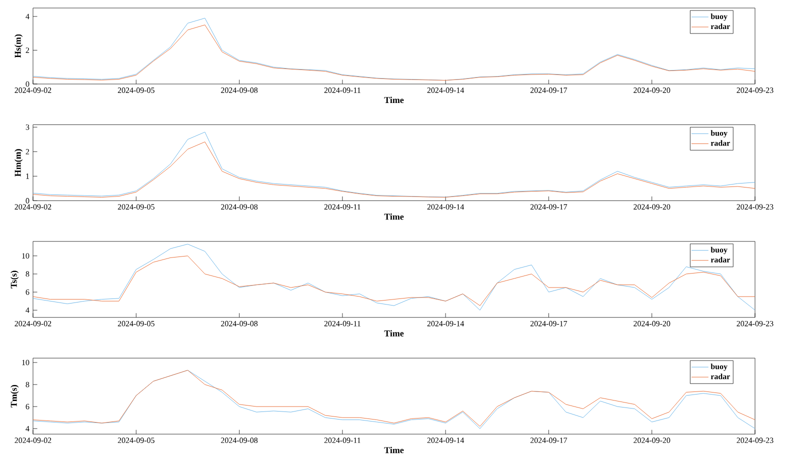 The image size is (785, 468). What do you see at coordinates (18, 162) in the screenshot?
I see `y-axis-title: Hm(m)` at bounding box center [18, 162].